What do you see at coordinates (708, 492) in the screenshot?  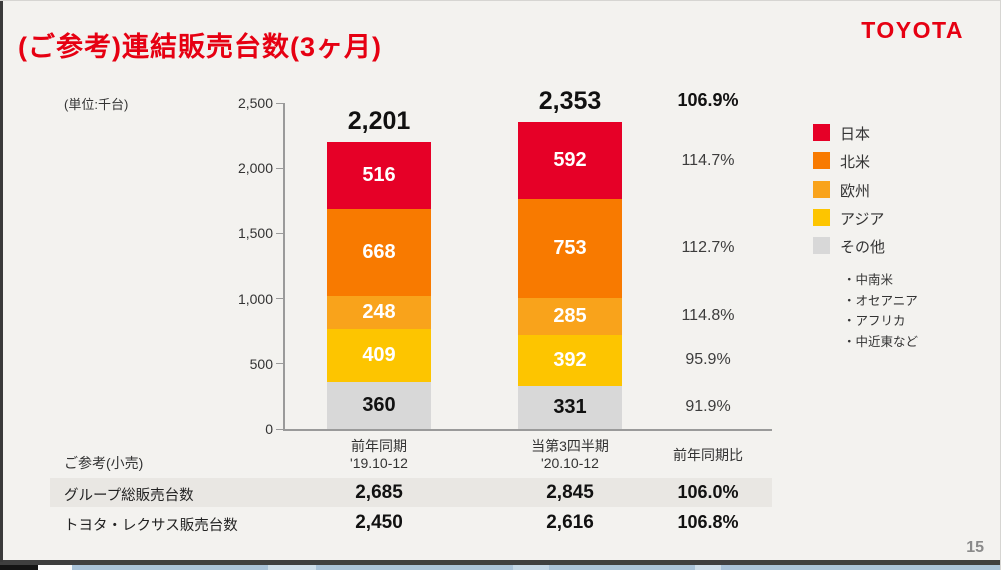 I see `table-cell-yoy: 106.0%` at bounding box center [708, 492].